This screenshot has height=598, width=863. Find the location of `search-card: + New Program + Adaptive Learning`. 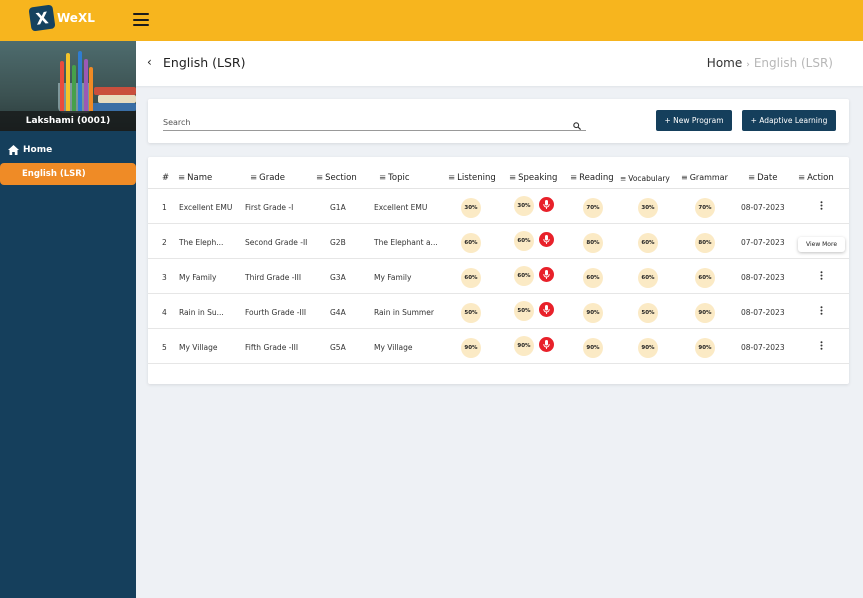

search-card: + New Program + Adaptive Learning is located at coordinates (498, 121).